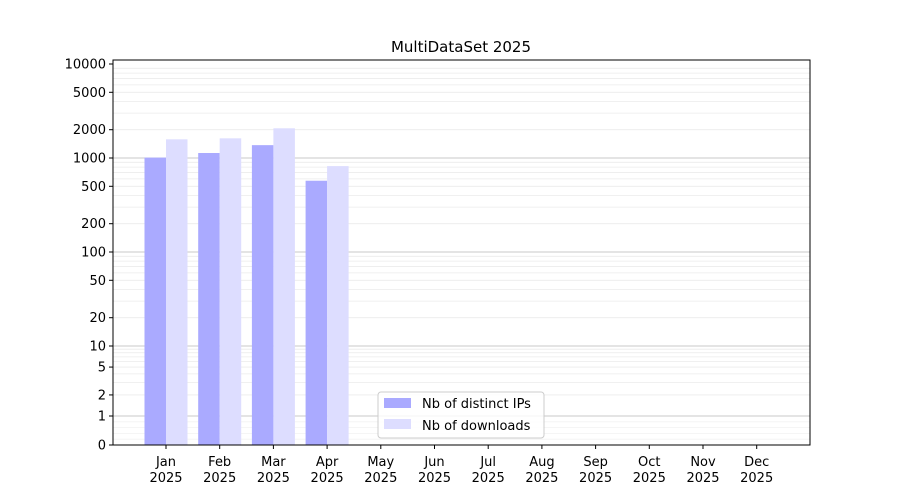 The image size is (900, 504). I want to click on x-tick-label: Aug 2025, so click(541, 470).